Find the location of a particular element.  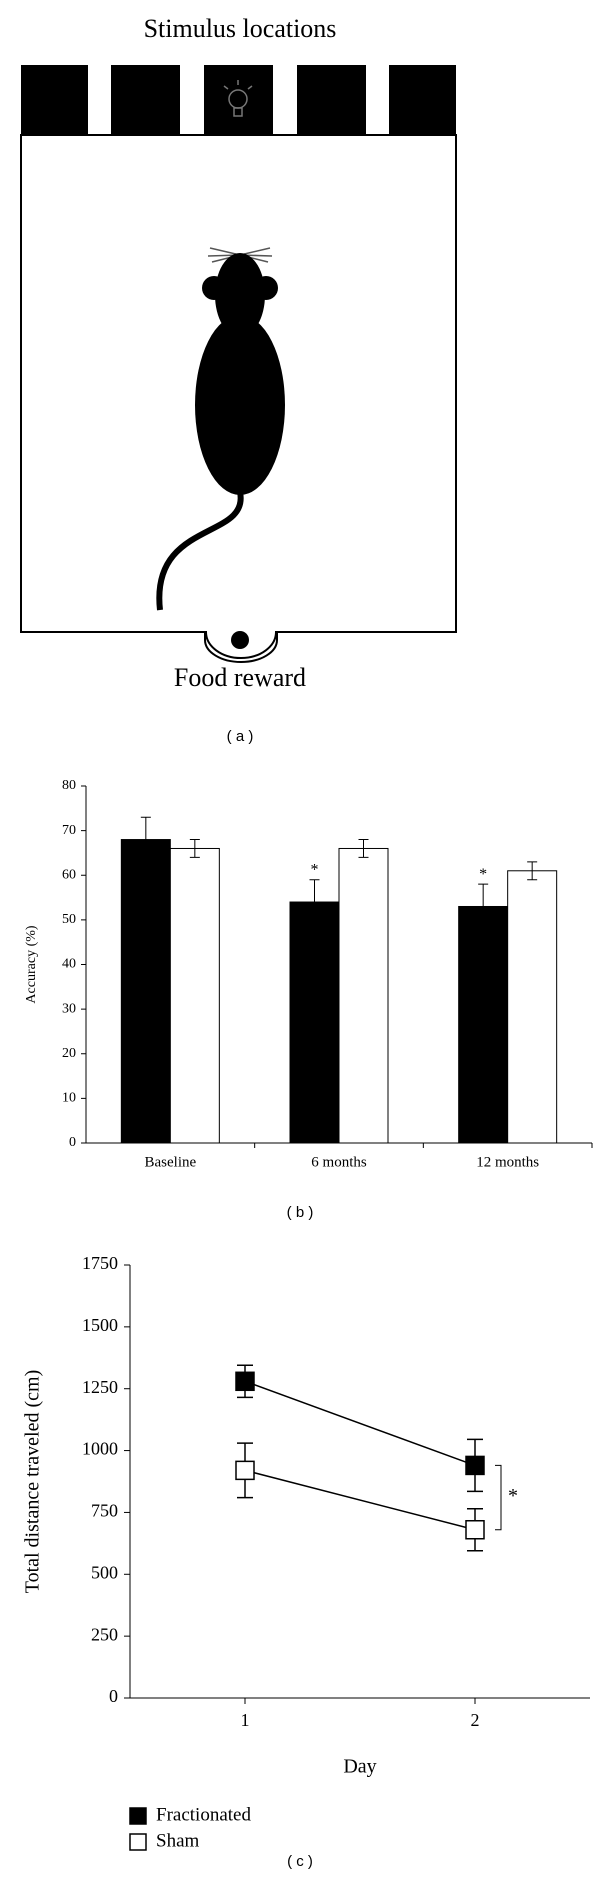

x-axis-label: Day is located at coordinates (359, 1767).